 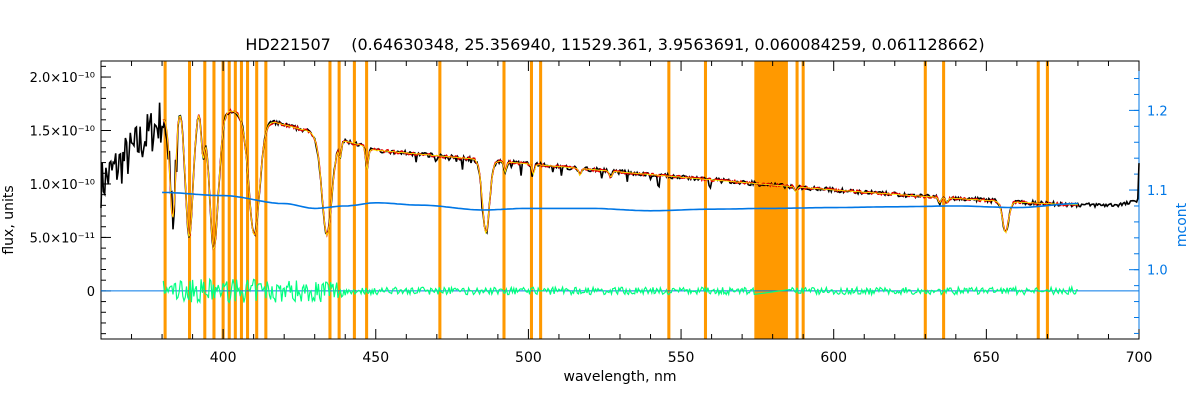 I want to click on x-tick-label-0: 400, so click(x=223, y=358).